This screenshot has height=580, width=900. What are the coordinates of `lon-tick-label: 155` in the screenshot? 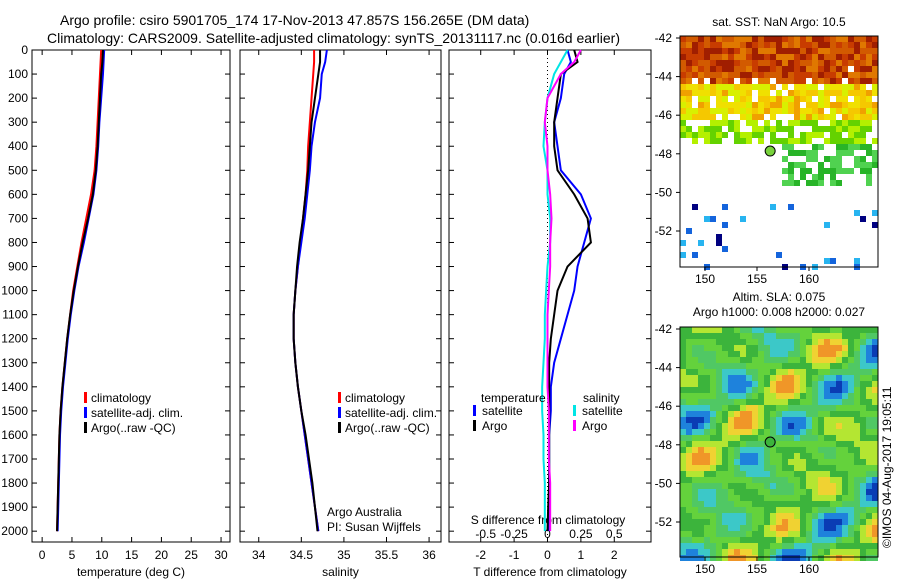 It's located at (757, 569).